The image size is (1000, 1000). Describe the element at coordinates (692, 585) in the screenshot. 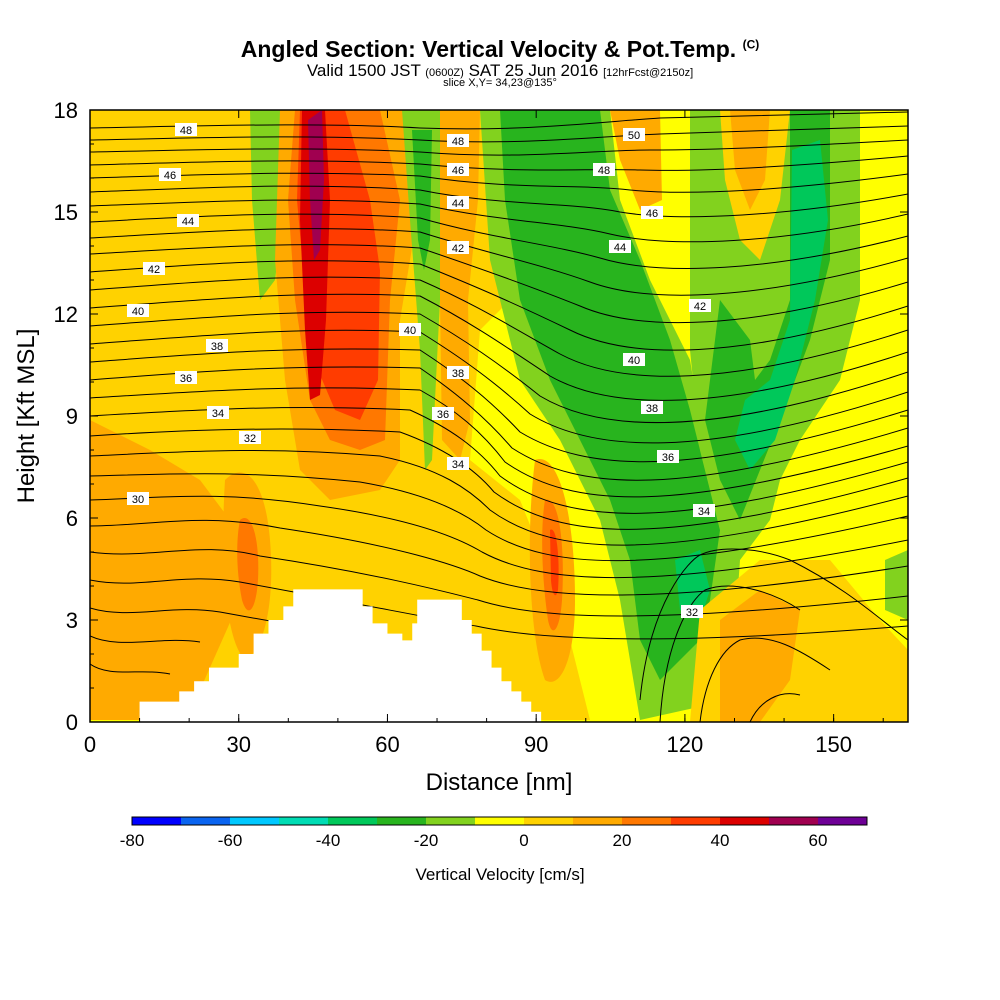

I see `field-region-teal-low` at that location.